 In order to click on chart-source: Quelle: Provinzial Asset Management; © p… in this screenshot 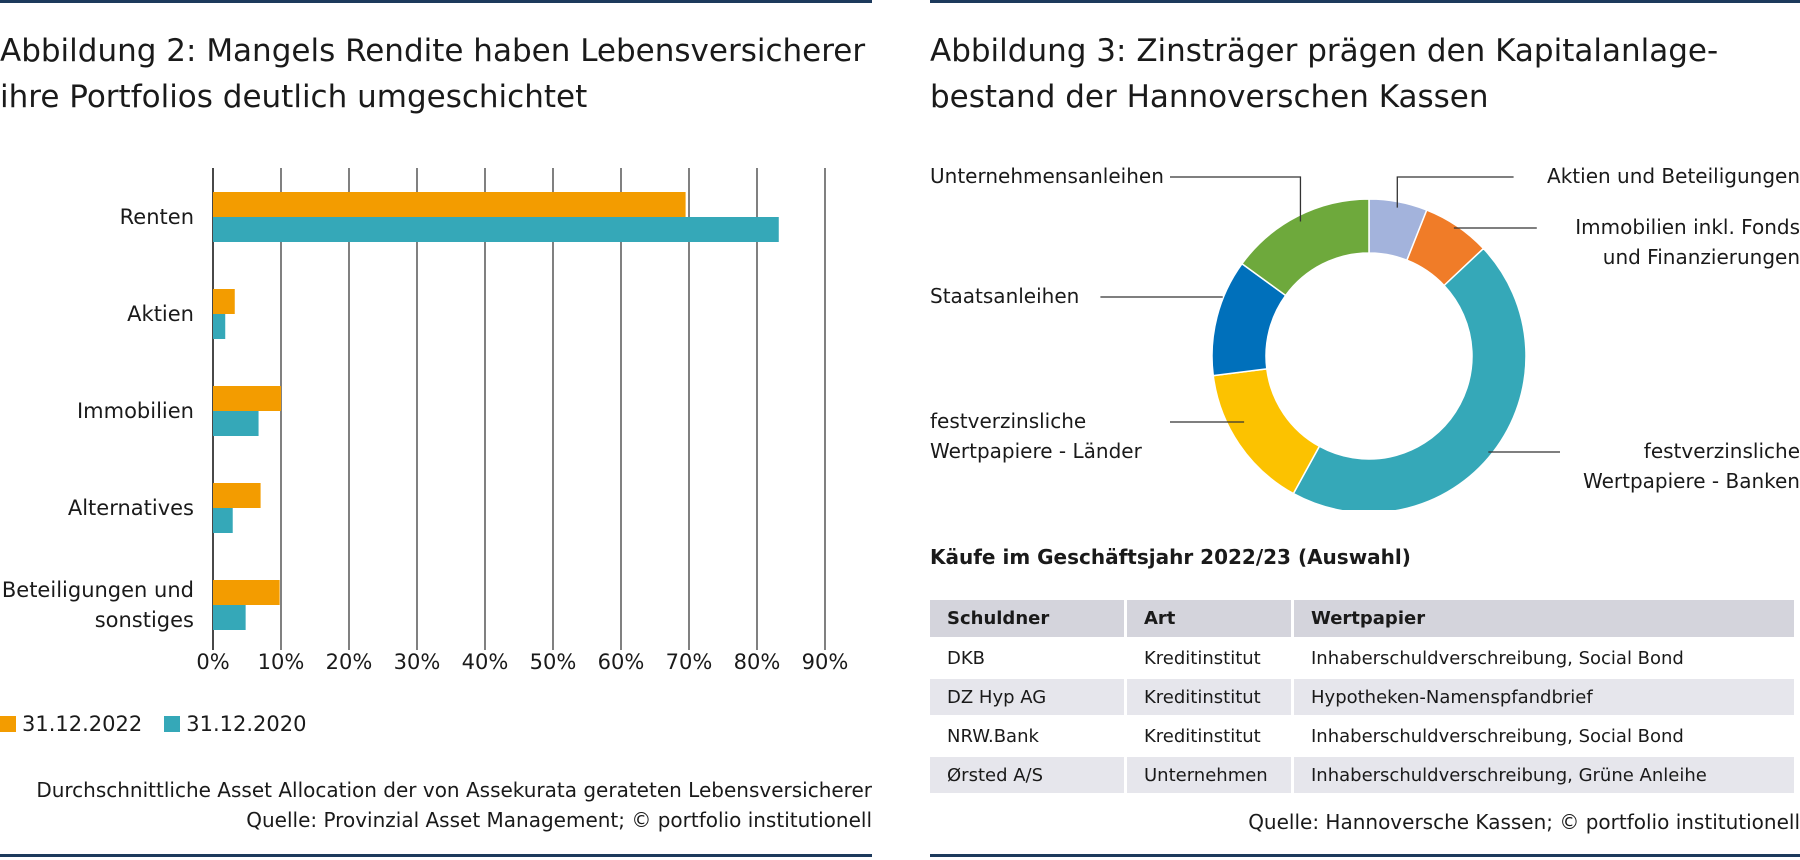, I will do `click(559, 820)`.